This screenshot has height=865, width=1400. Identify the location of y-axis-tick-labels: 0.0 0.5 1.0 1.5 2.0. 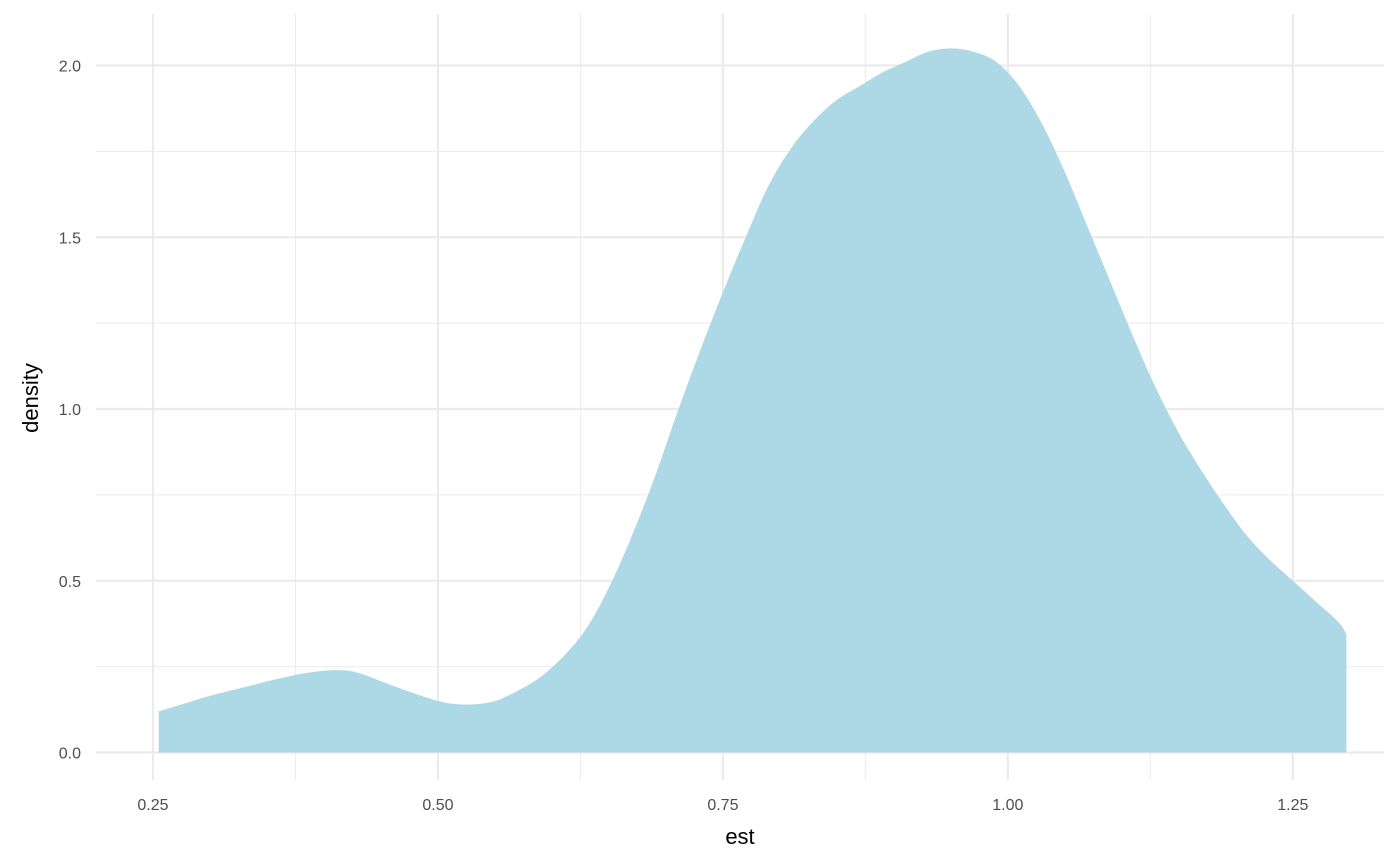
(70, 411).